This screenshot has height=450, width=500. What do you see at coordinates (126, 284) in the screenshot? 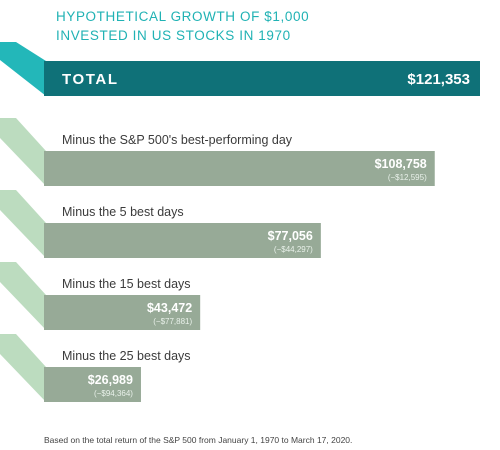
I see `row-label: Minus the 15 best days` at bounding box center [126, 284].